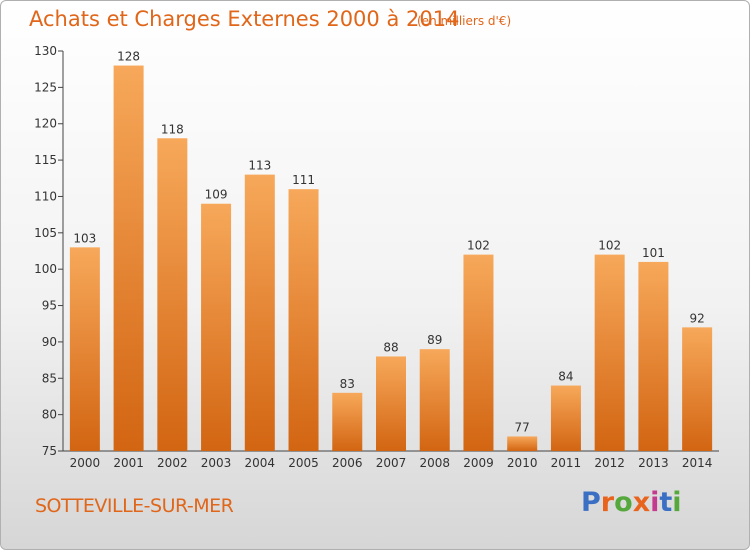 The width and height of the screenshot is (750, 550). I want to click on logo-letter: t, so click(666, 502).